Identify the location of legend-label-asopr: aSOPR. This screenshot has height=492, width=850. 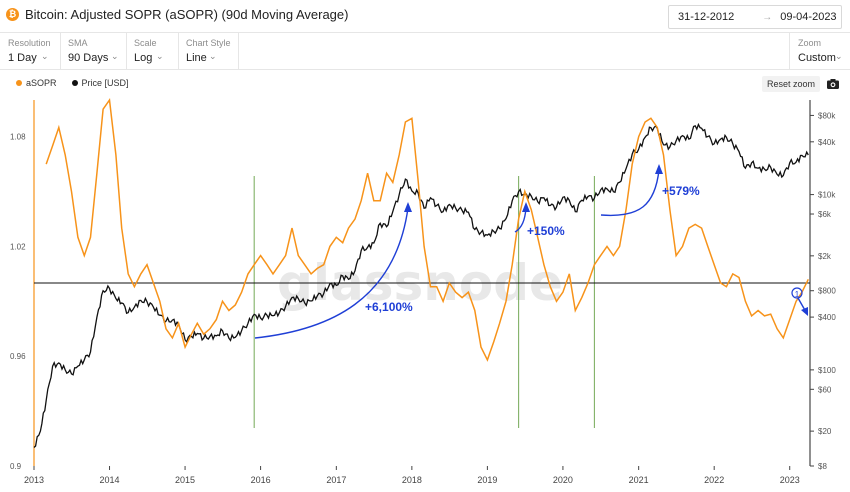
(41, 83).